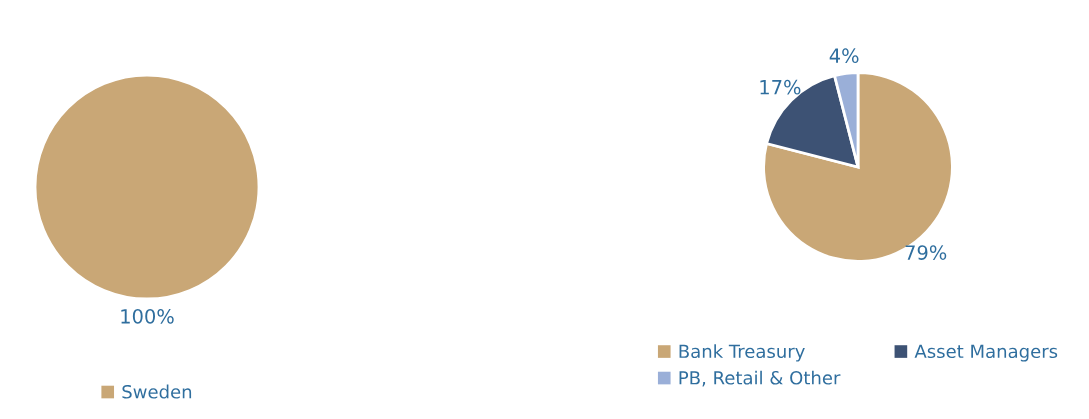  What do you see at coordinates (926, 252) in the screenshot?
I see `data-label: 79%` at bounding box center [926, 252].